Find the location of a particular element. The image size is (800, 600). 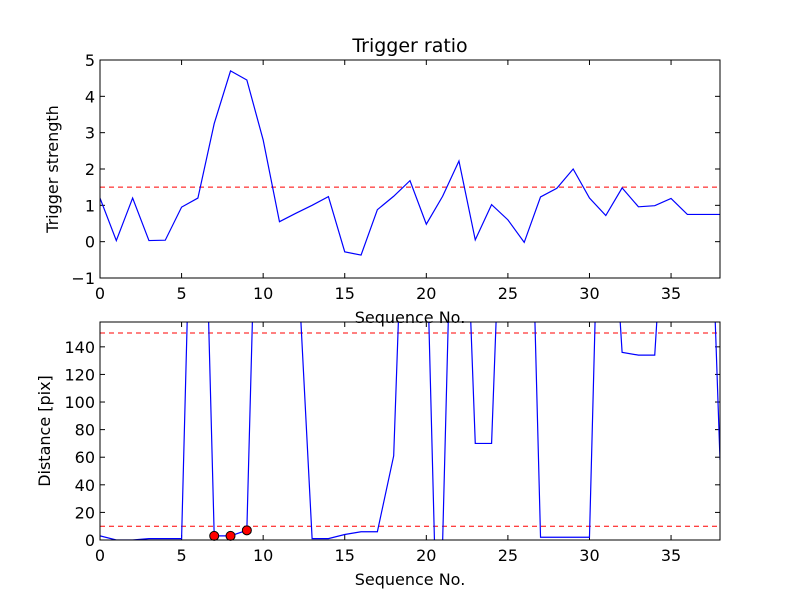

y-tick-label: 5 is located at coordinates (90, 60).